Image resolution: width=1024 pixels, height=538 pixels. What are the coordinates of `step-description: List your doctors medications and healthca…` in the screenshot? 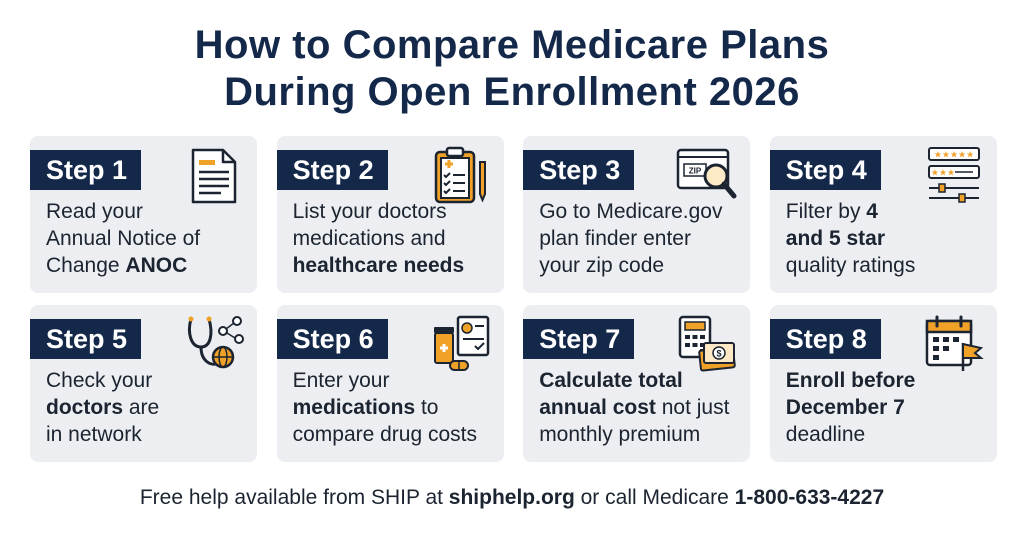 It's located at (394, 238).